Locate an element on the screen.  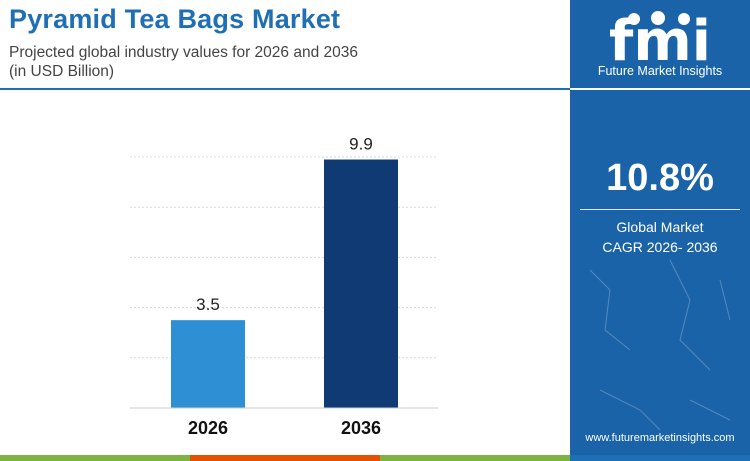
header-divider is located at coordinates (285, 89).